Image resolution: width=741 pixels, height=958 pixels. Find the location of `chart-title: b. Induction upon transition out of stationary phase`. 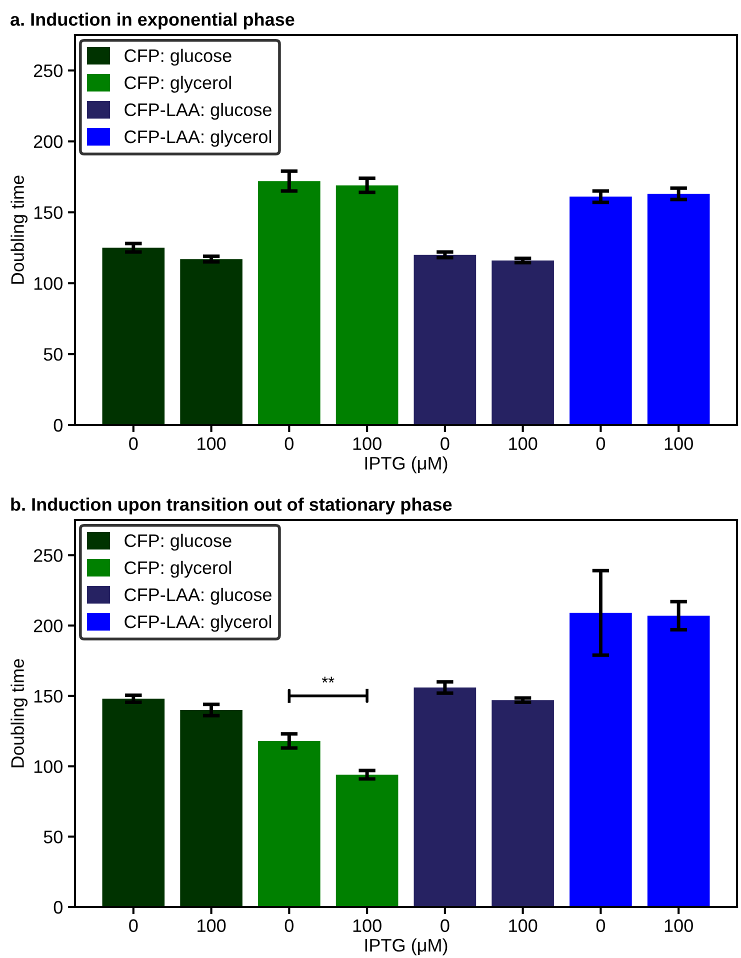

chart-title: b. Induction upon transition out of stationary phase is located at coordinates (231, 506).